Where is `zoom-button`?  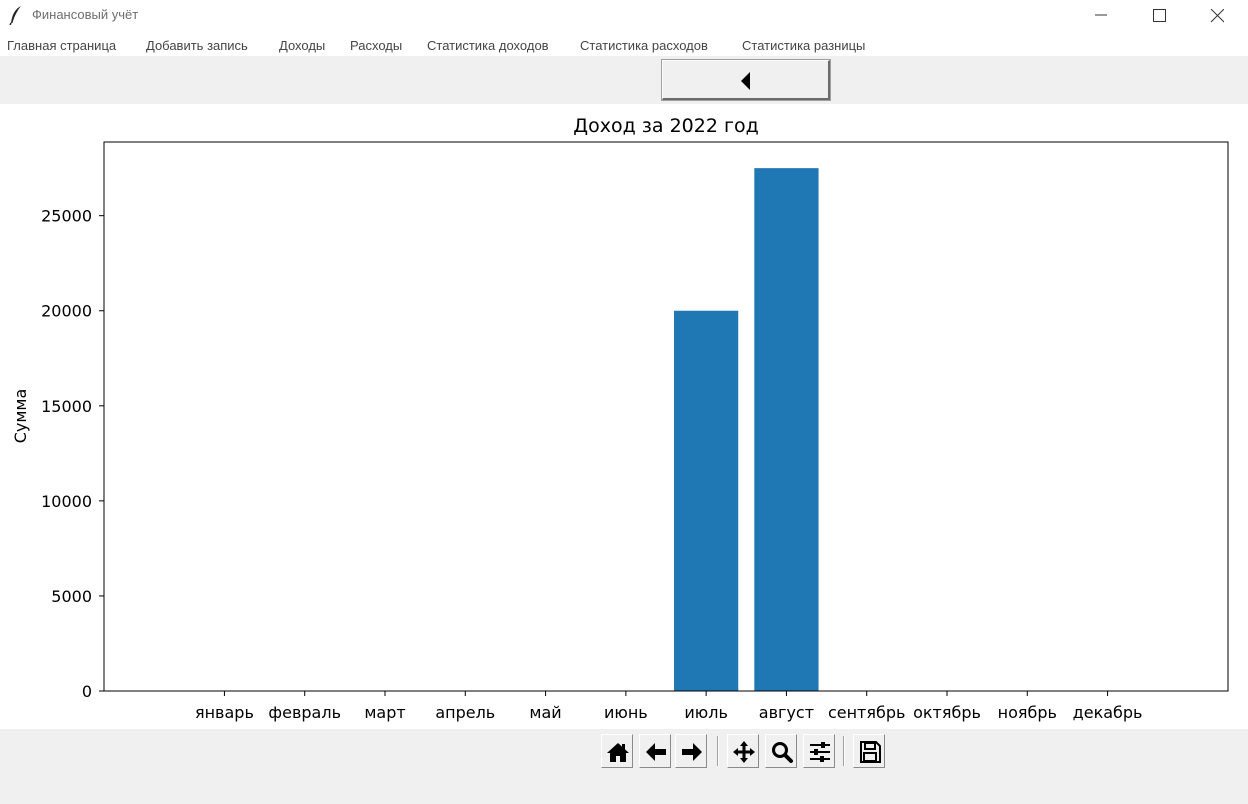 zoom-button is located at coordinates (781, 751).